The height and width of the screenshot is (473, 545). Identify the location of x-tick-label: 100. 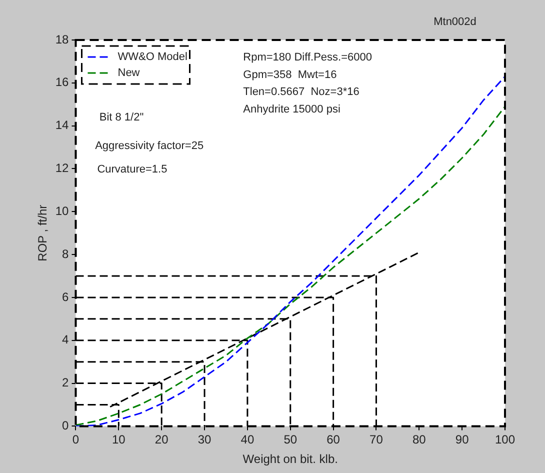
(505, 439).